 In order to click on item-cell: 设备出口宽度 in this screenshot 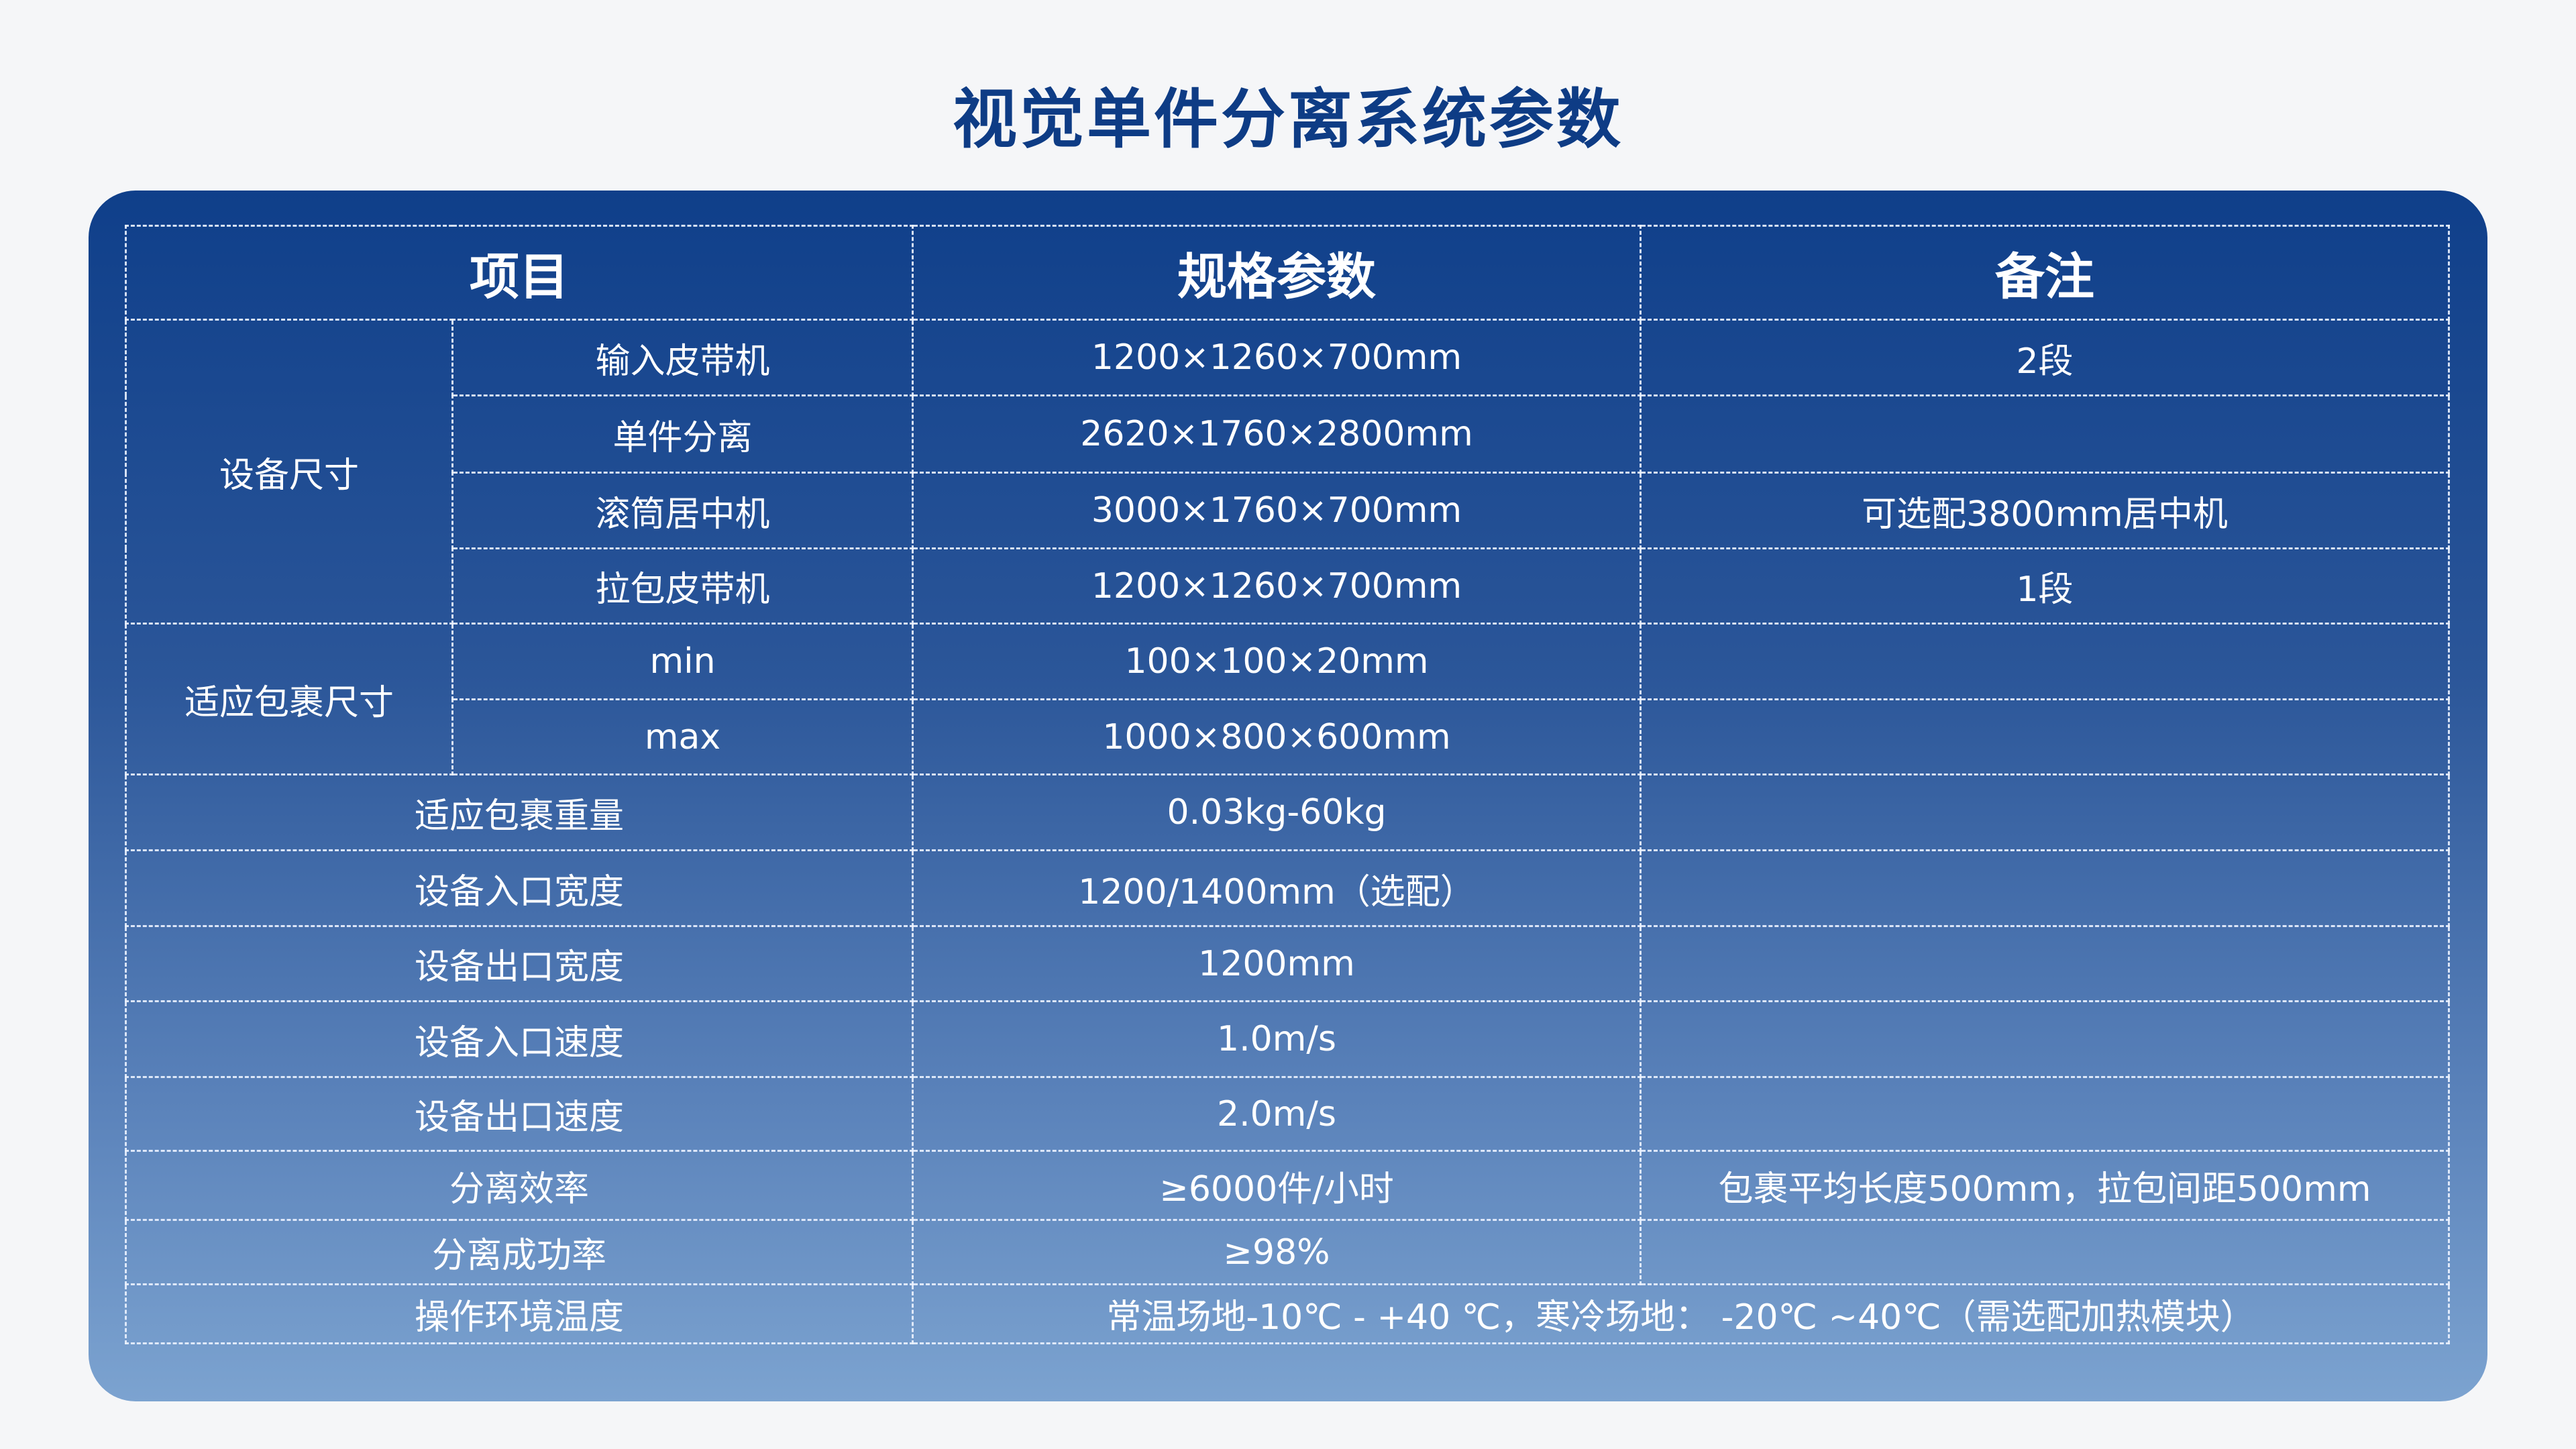, I will do `click(519, 963)`.